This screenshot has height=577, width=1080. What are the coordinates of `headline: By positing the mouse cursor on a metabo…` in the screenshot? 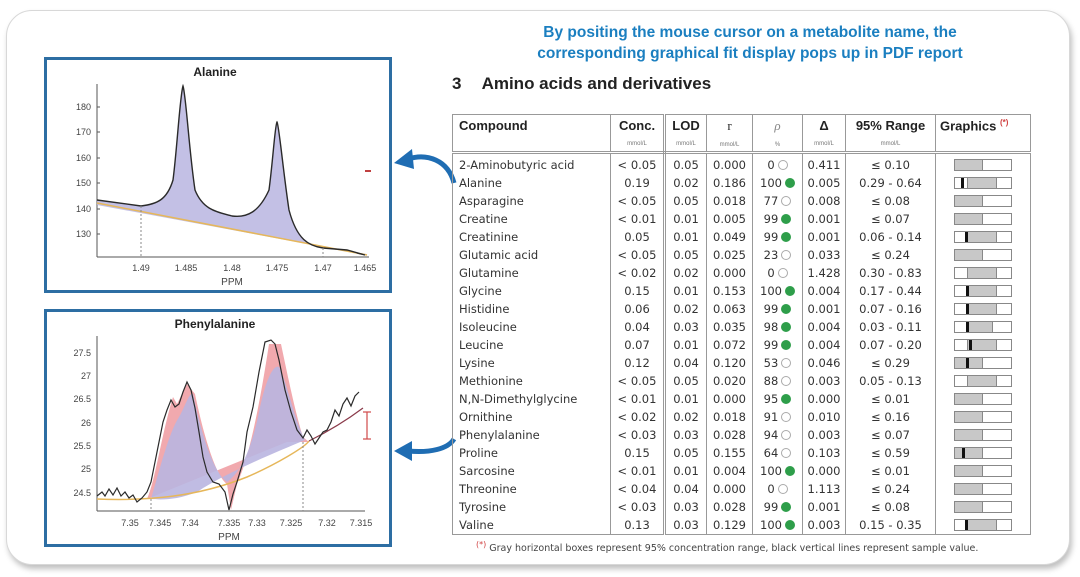 It's located at (750, 43).